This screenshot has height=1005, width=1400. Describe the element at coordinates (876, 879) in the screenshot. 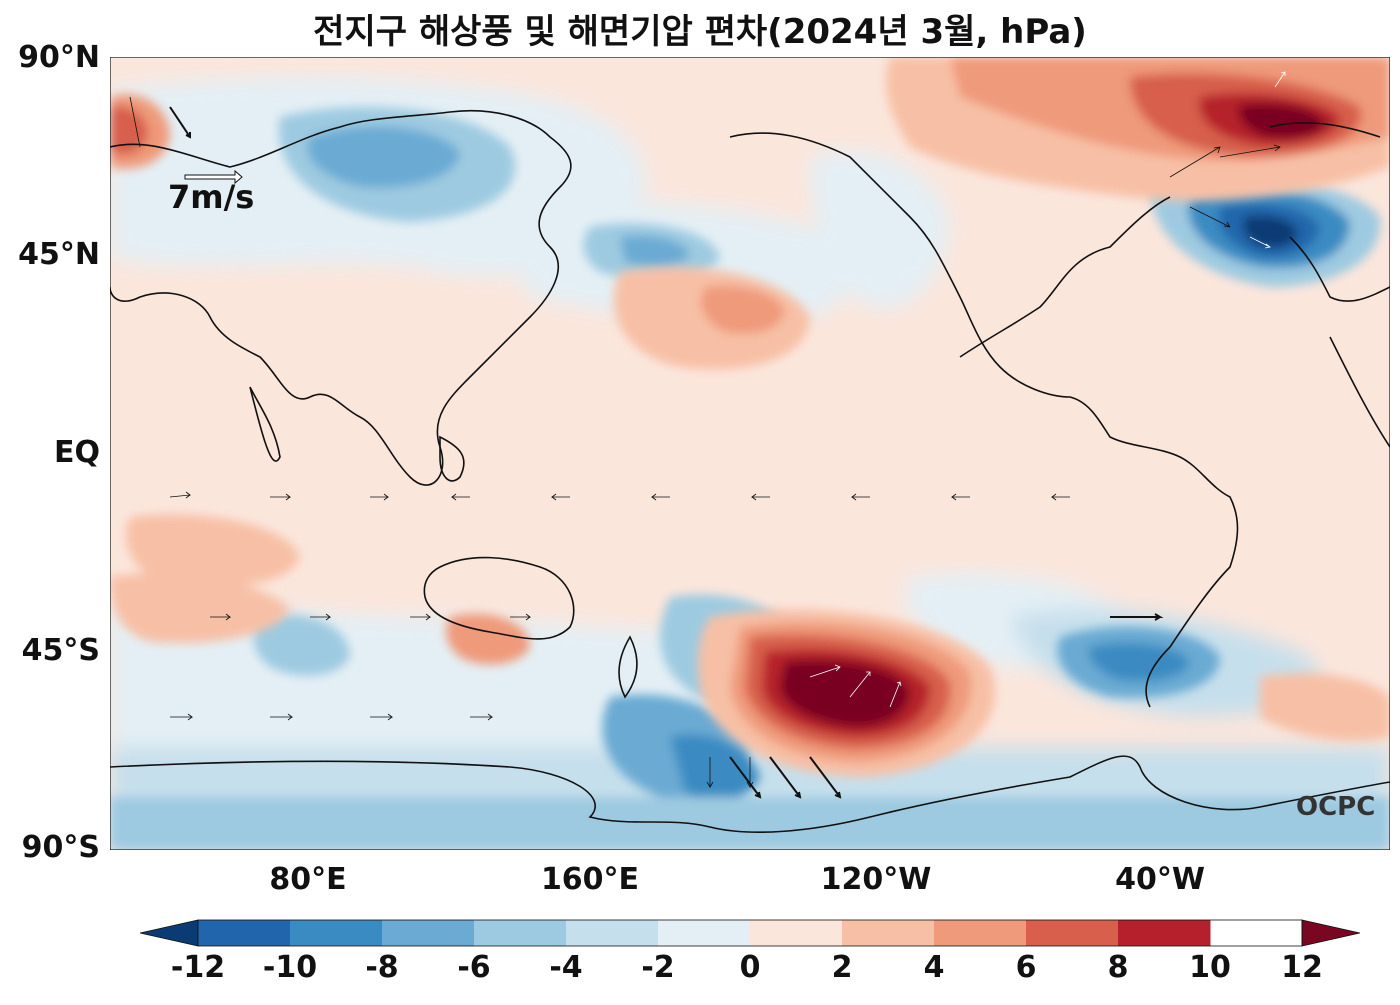

I see `lon-label-120w: 120°W` at that location.